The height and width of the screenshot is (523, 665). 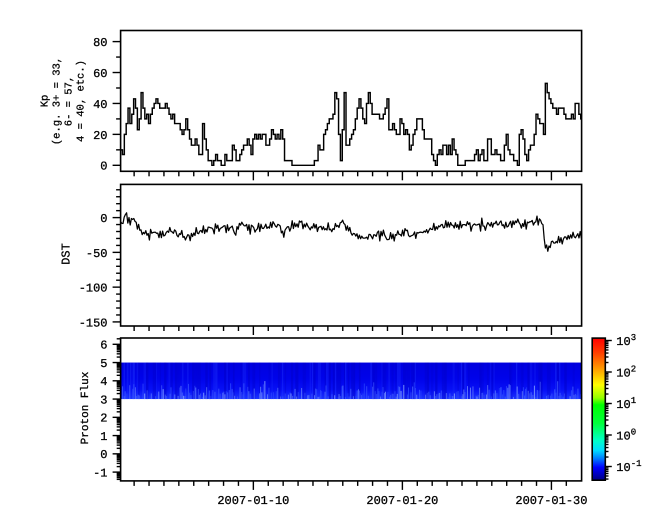 I want to click on svg-text: 2007-01-20, so click(x=402, y=501).